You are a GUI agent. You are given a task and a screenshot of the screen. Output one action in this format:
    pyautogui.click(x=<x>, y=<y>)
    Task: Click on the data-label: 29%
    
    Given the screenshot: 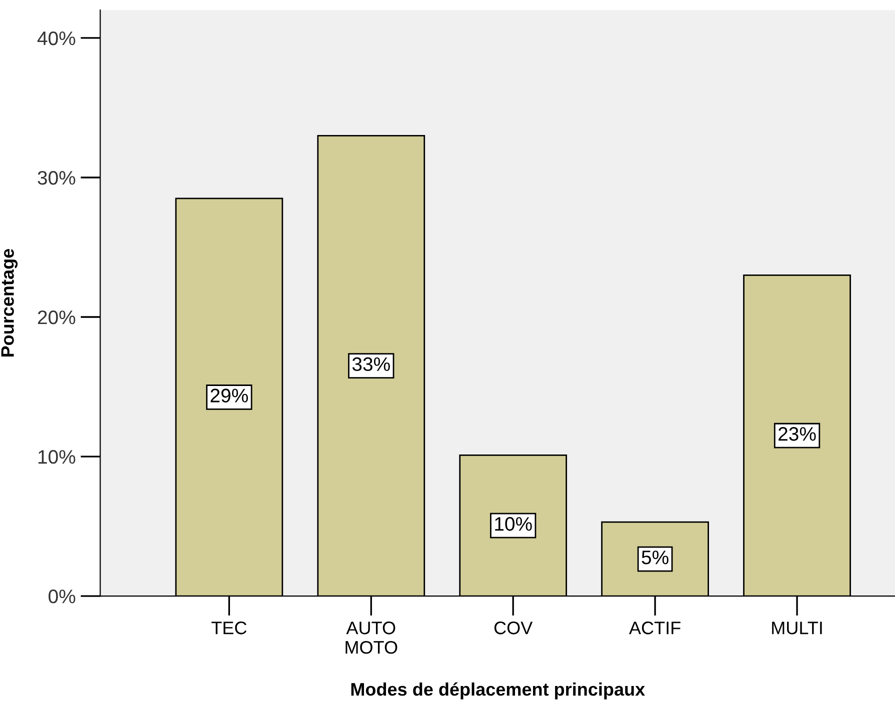 What is the action you would take?
    pyautogui.click(x=229, y=395)
    